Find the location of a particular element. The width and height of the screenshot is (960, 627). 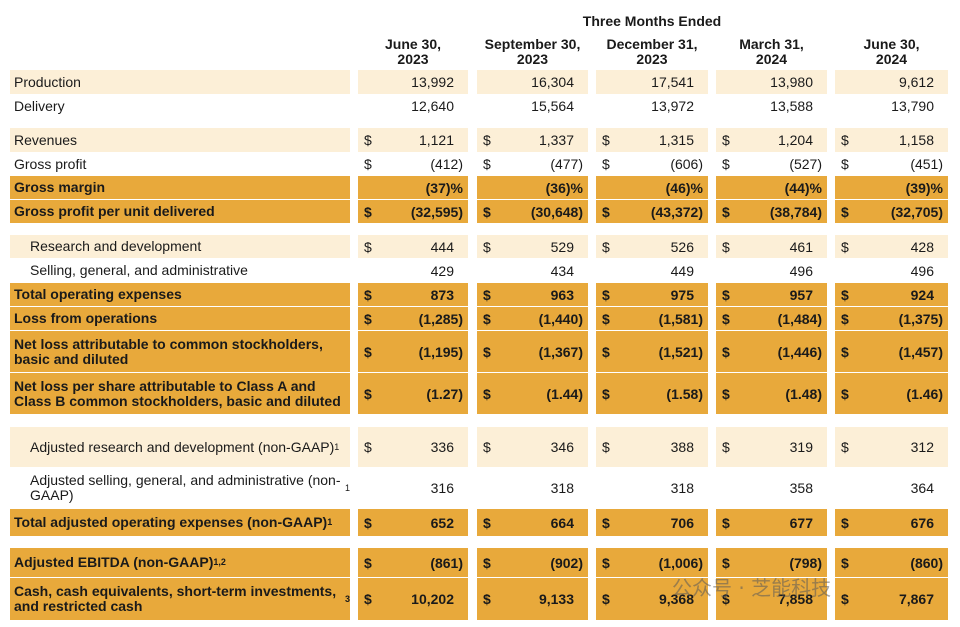

value: 17,541 is located at coordinates (672, 82).